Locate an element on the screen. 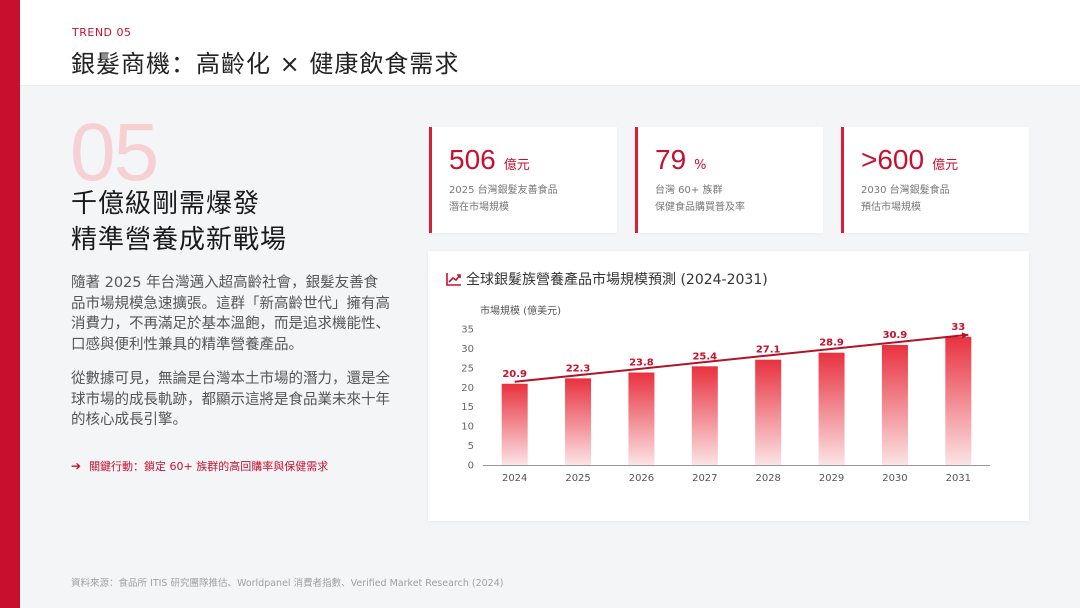  kpi-card-penetration: 79 % 台灣 60+ 族群 保健食品購買普及率 is located at coordinates (729, 180).